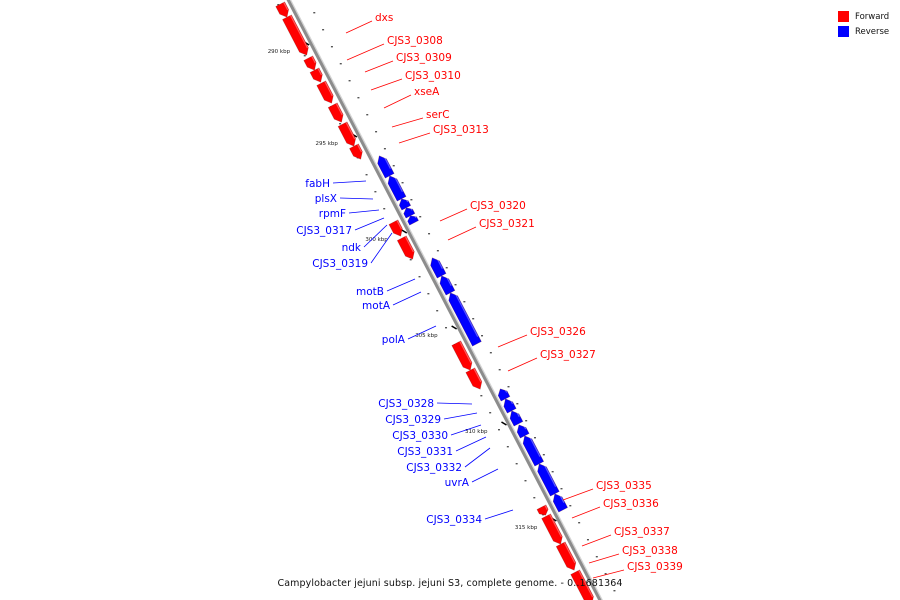 This screenshot has width=900, height=600. What do you see at coordinates (427, 92) in the screenshot?
I see `forward-gene-label: xseA` at bounding box center [427, 92].